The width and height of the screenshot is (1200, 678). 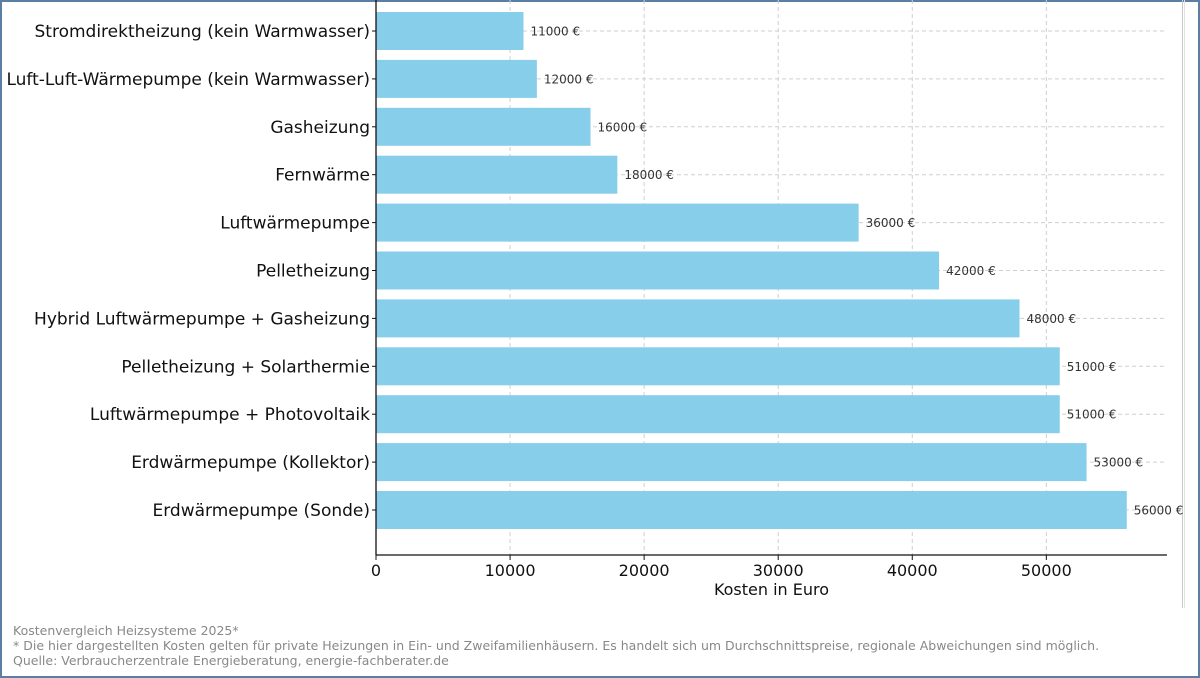 What do you see at coordinates (126, 630) in the screenshot?
I see `footnote-title: Kostenvergleich Heizsysteme 2025*` at bounding box center [126, 630].